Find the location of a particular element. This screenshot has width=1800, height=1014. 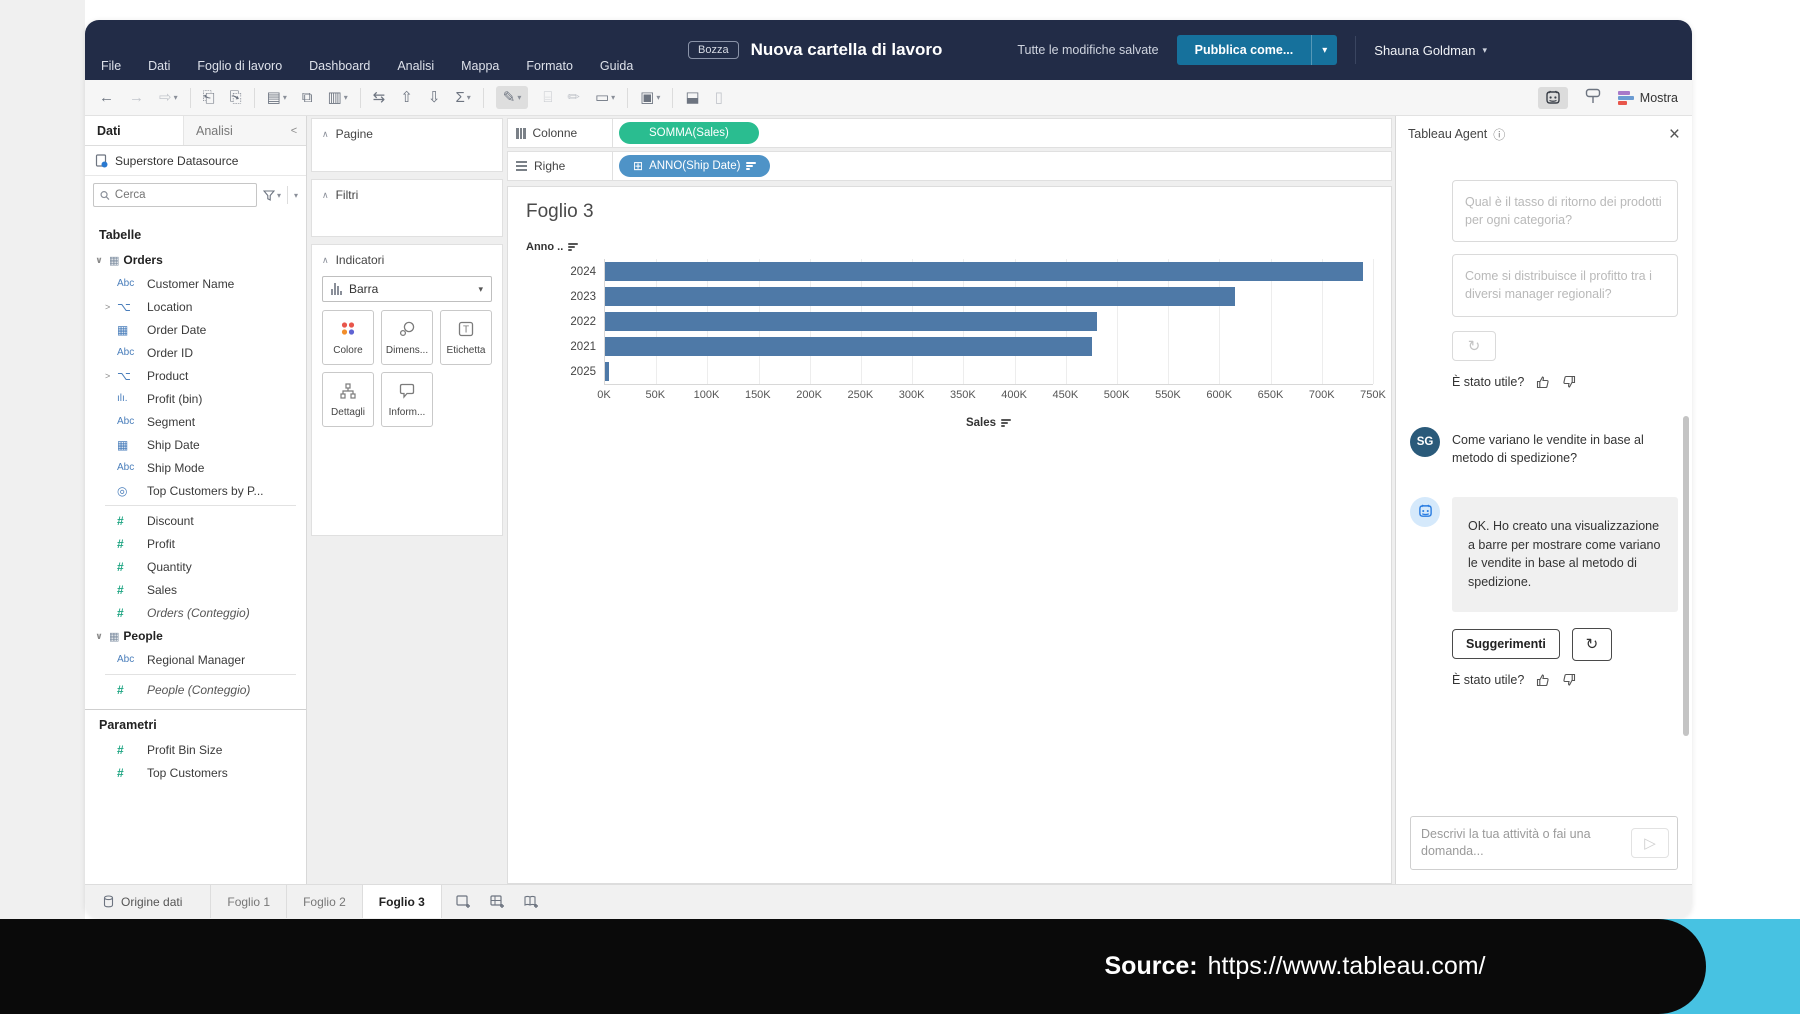

field-regional-manager: Abc Regional Manager is located at coordinates (195, 659).